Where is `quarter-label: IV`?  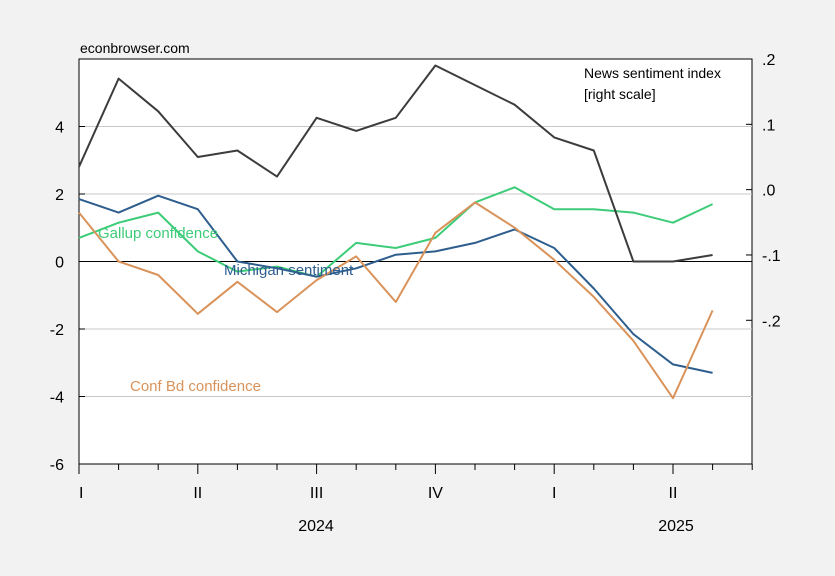 quarter-label: IV is located at coordinates (435, 493).